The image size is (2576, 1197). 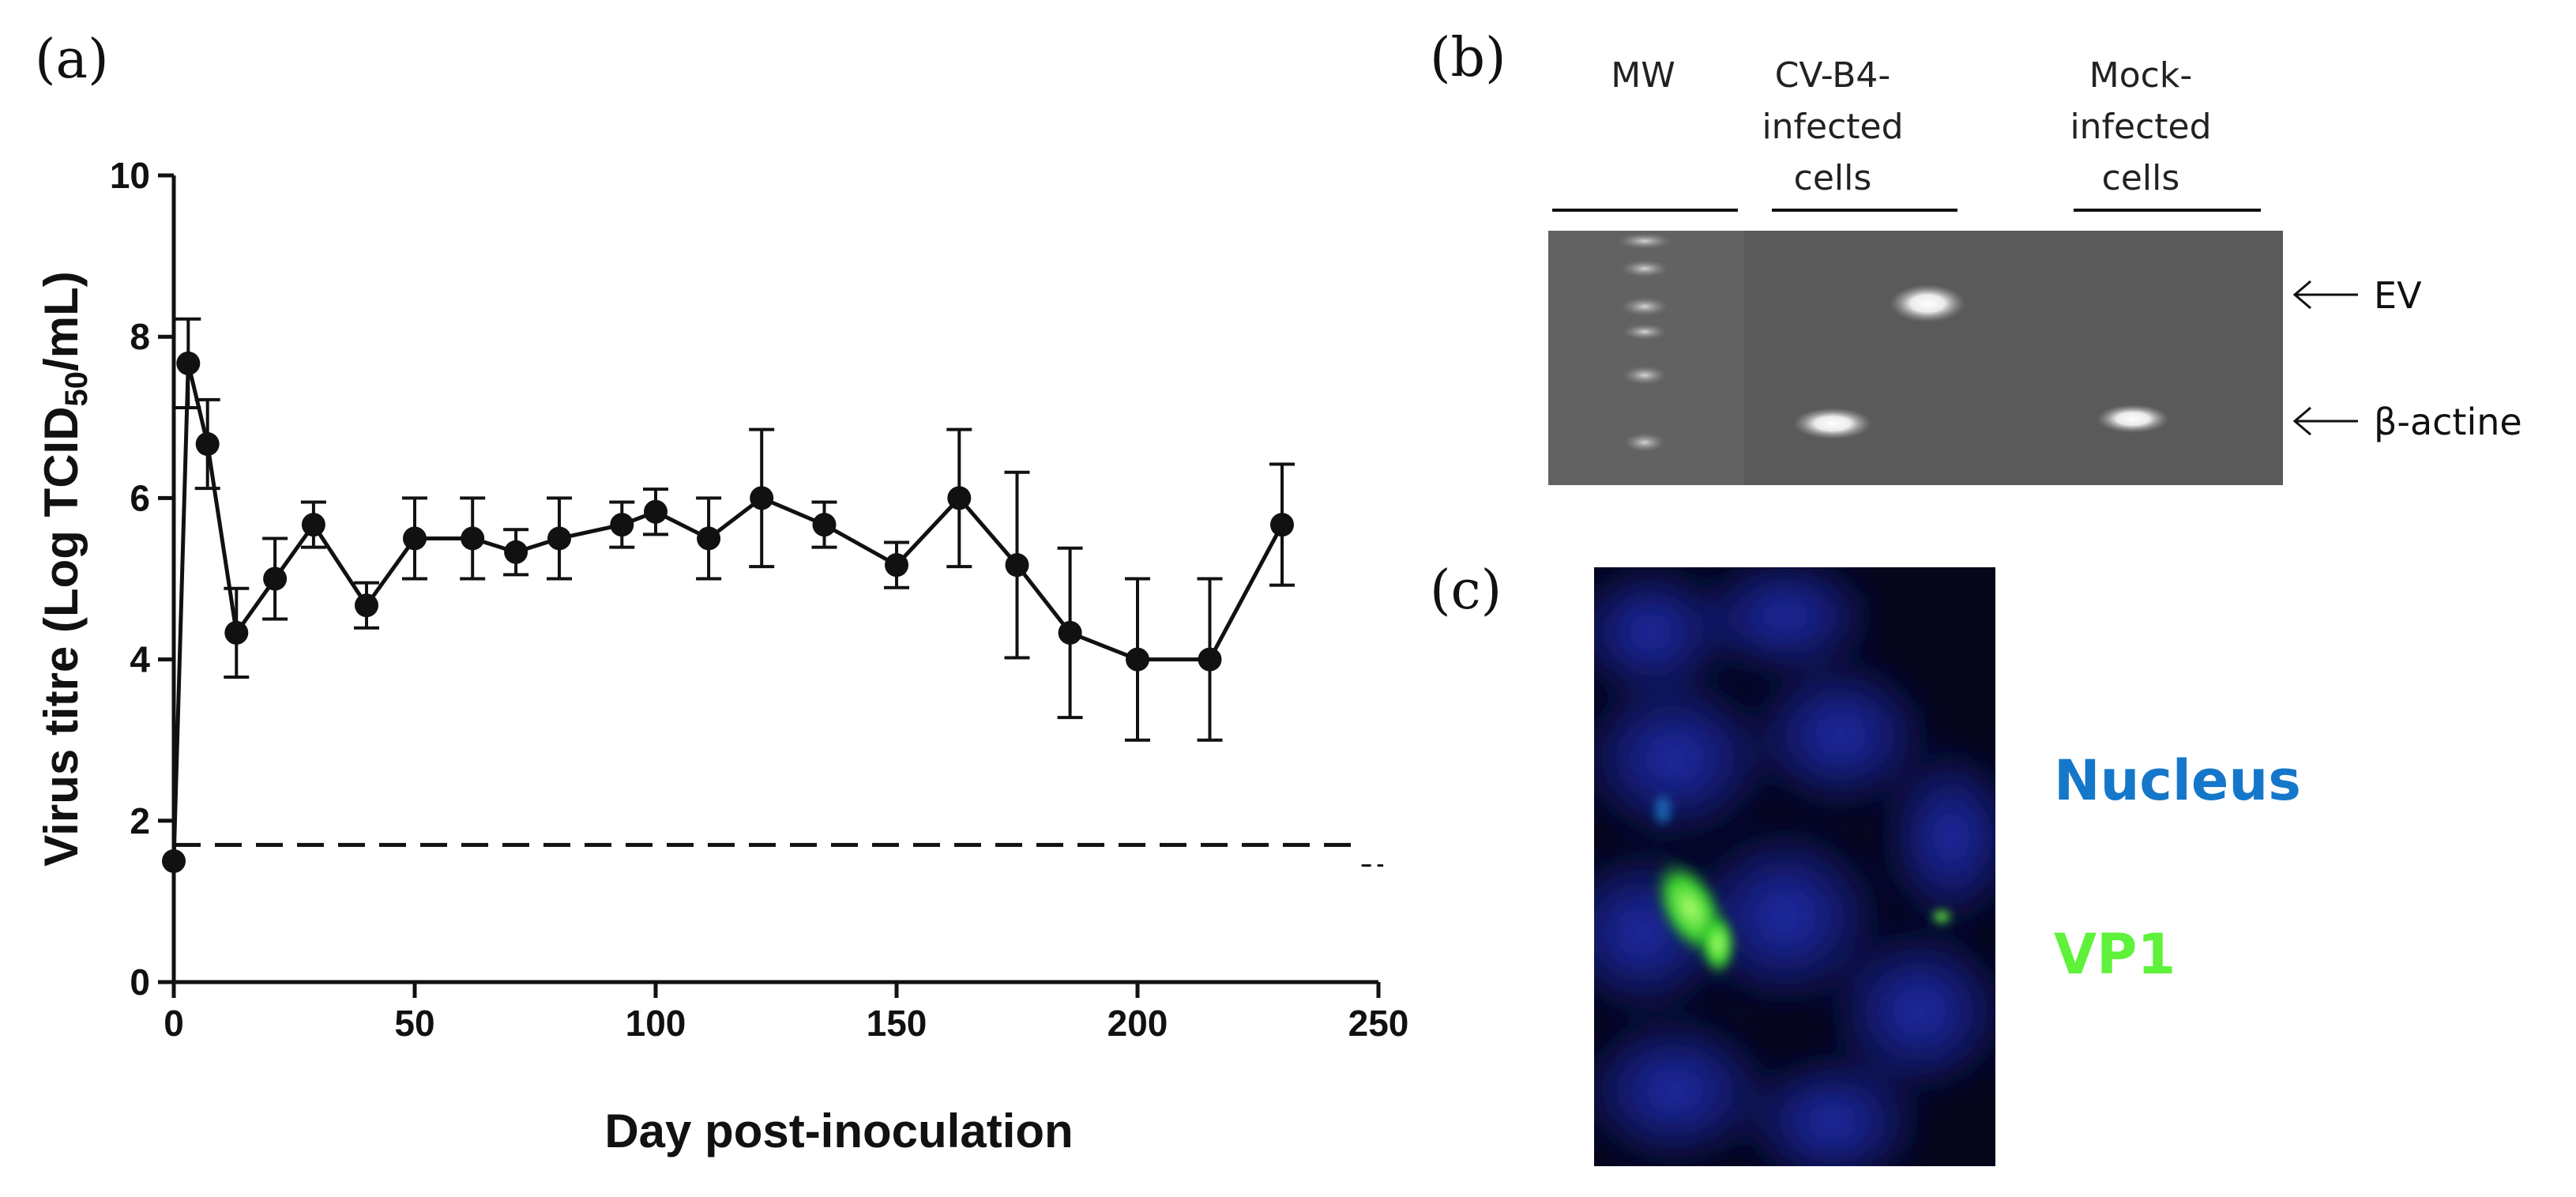 I want to click on y-tick-label-2: 2, so click(x=140, y=821).